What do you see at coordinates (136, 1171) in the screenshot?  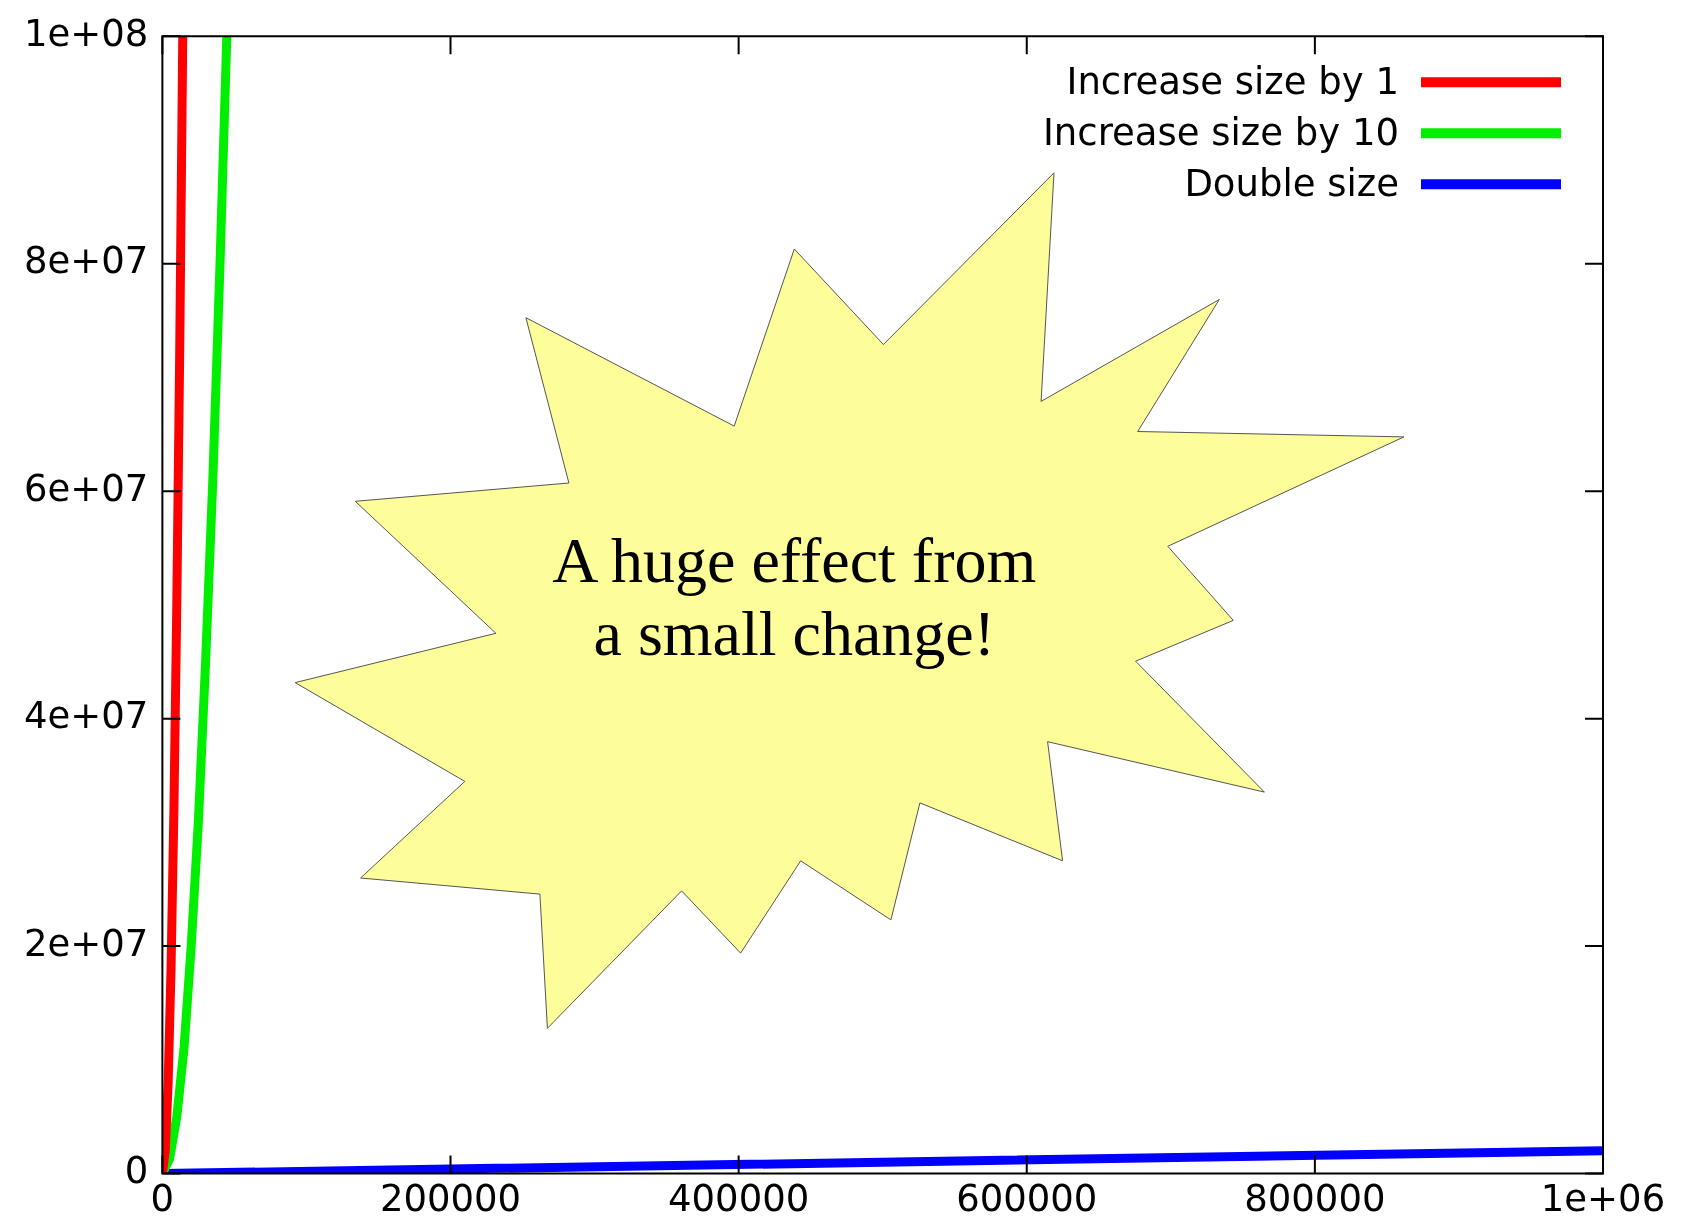 I see `y-tick-label: 0` at bounding box center [136, 1171].